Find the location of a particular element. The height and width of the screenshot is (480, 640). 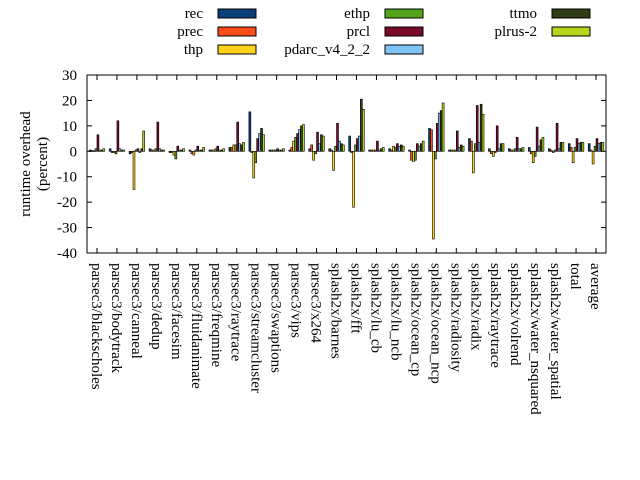

x-tick-label: parsec3/fluidanimate is located at coordinates (196, 326).